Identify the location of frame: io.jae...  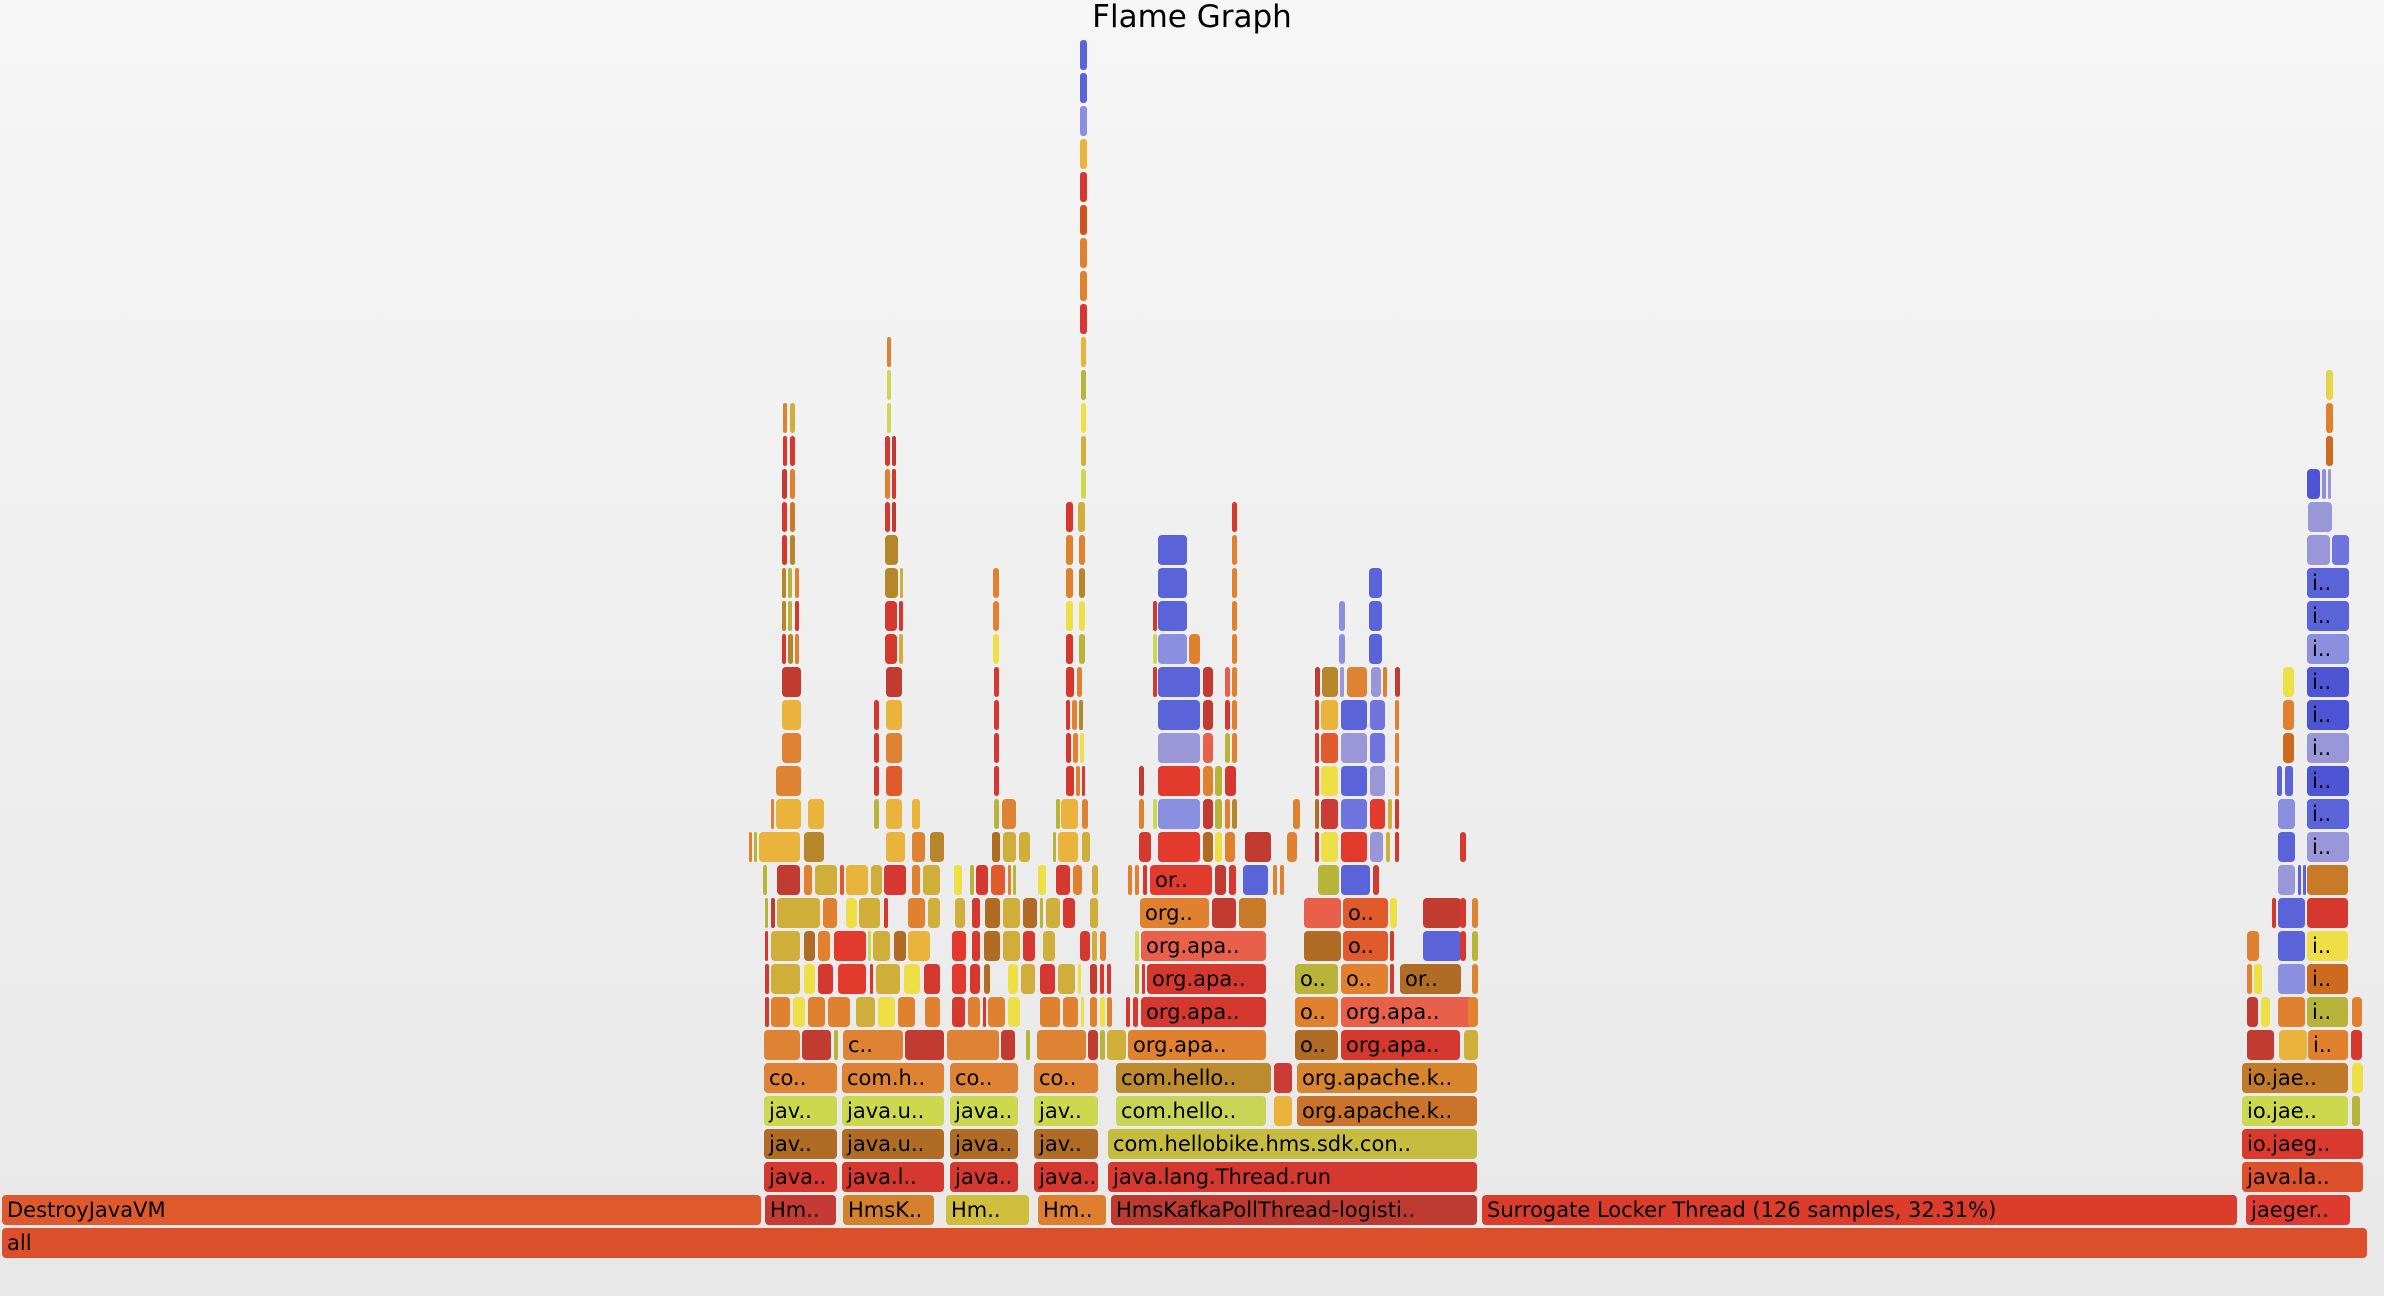
(2295, 1078).